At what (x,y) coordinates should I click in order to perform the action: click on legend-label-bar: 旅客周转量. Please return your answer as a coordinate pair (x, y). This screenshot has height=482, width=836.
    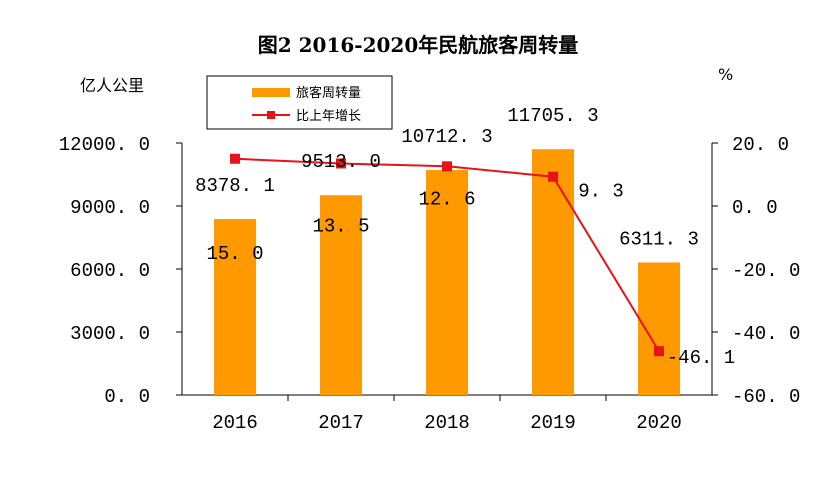
    Looking at the image, I should click on (328, 93).